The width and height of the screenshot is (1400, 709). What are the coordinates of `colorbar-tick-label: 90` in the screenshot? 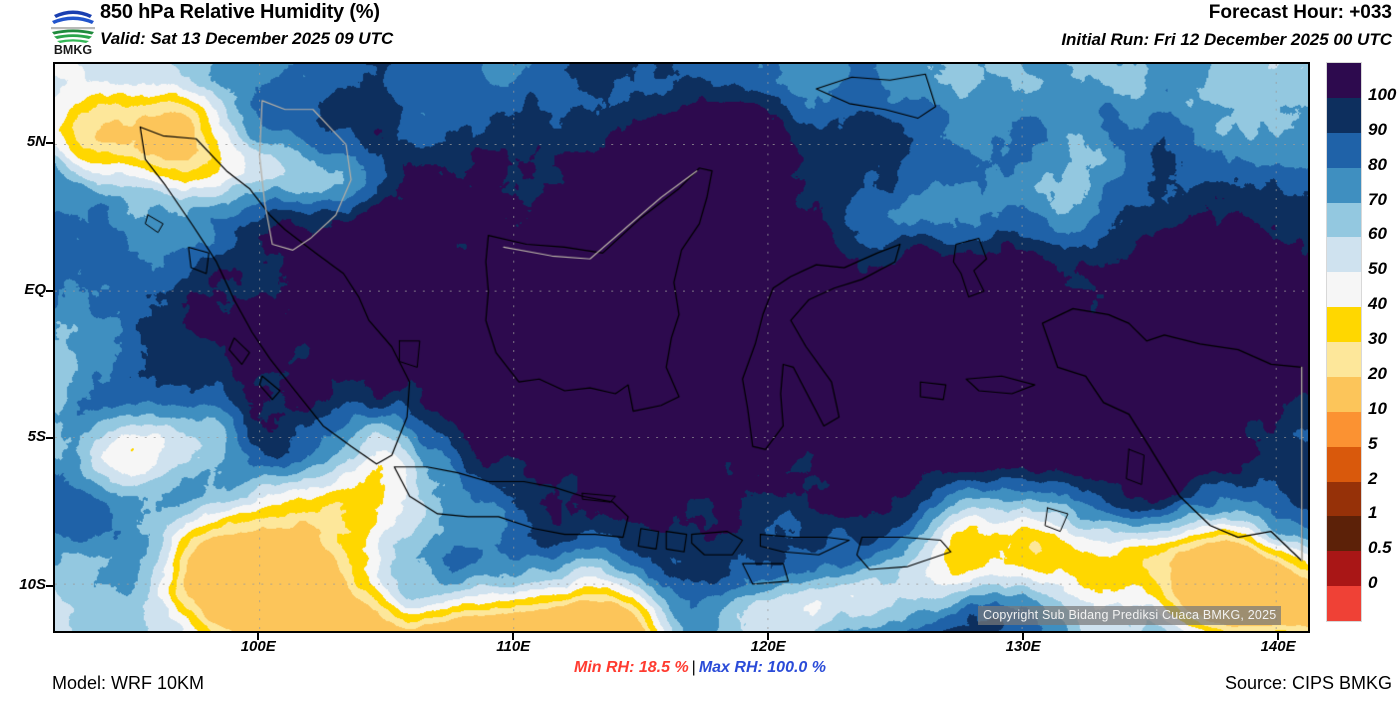 It's located at (1377, 129).